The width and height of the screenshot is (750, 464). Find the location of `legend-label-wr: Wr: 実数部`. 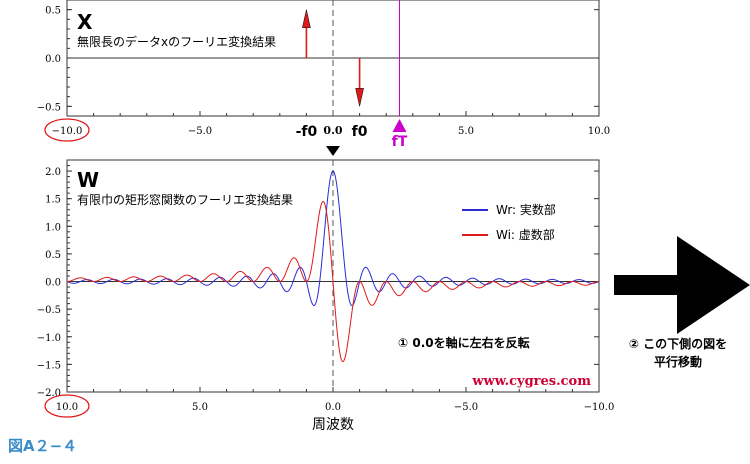

legend-label-wr: Wr: 実数部 is located at coordinates (526, 209).